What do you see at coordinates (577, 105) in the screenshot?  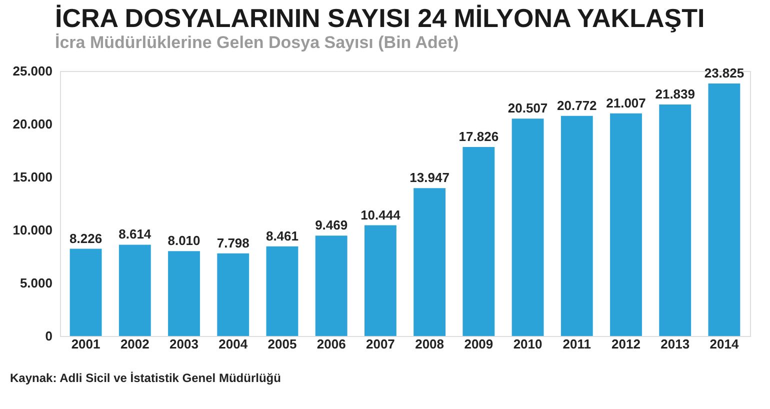 I see `data-label: 20.772` at bounding box center [577, 105].